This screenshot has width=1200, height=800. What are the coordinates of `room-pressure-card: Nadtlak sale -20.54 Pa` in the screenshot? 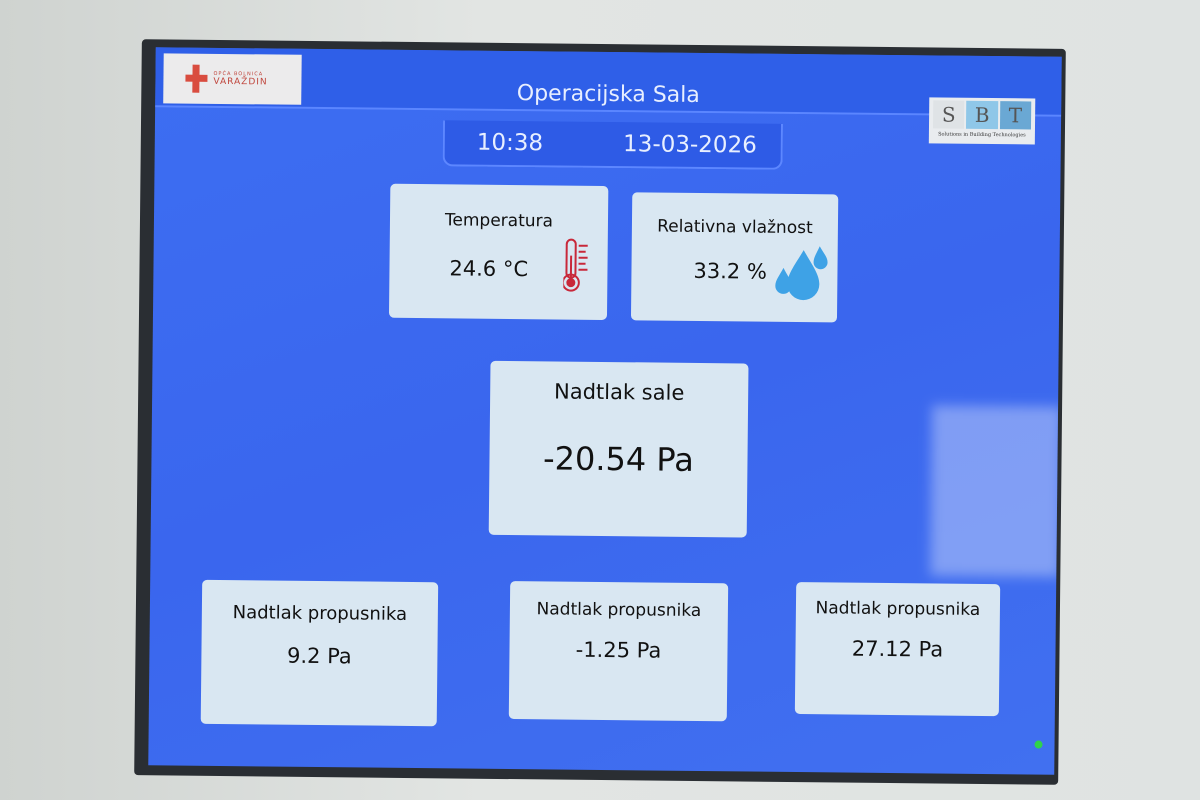 It's located at (618, 449).